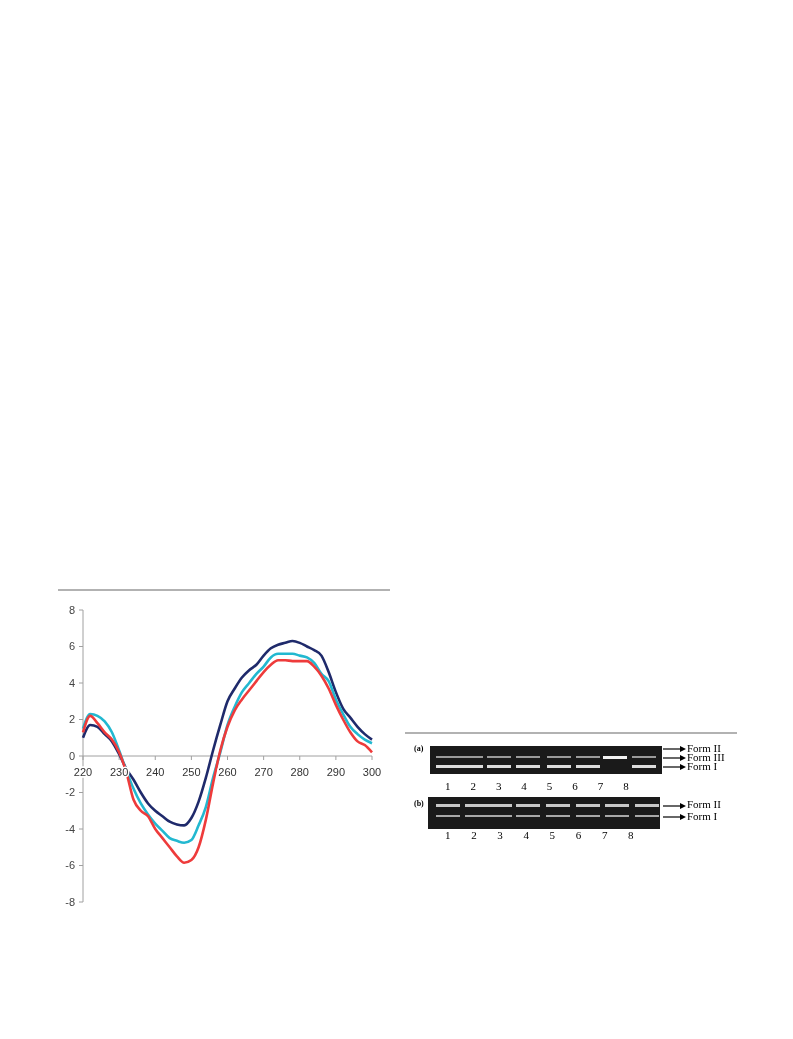 The width and height of the screenshot is (793, 1039). Describe the element at coordinates (71, 682) in the screenshot. I see `y-tick-label: 4` at that location.